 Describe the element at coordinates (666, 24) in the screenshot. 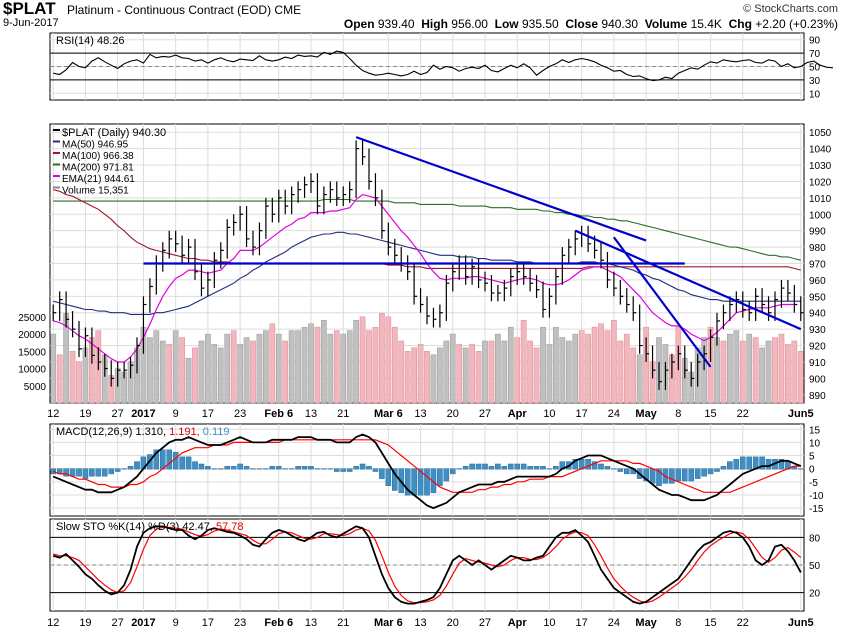

I see `volume-label: Volume` at that location.